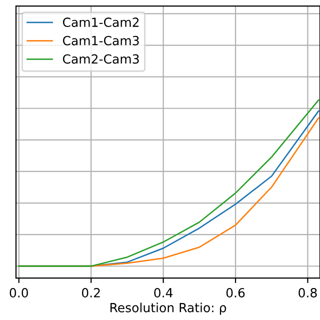  Describe the element at coordinates (163, 293) in the screenshot. I see `x-tick-label: 0.4` at that location.